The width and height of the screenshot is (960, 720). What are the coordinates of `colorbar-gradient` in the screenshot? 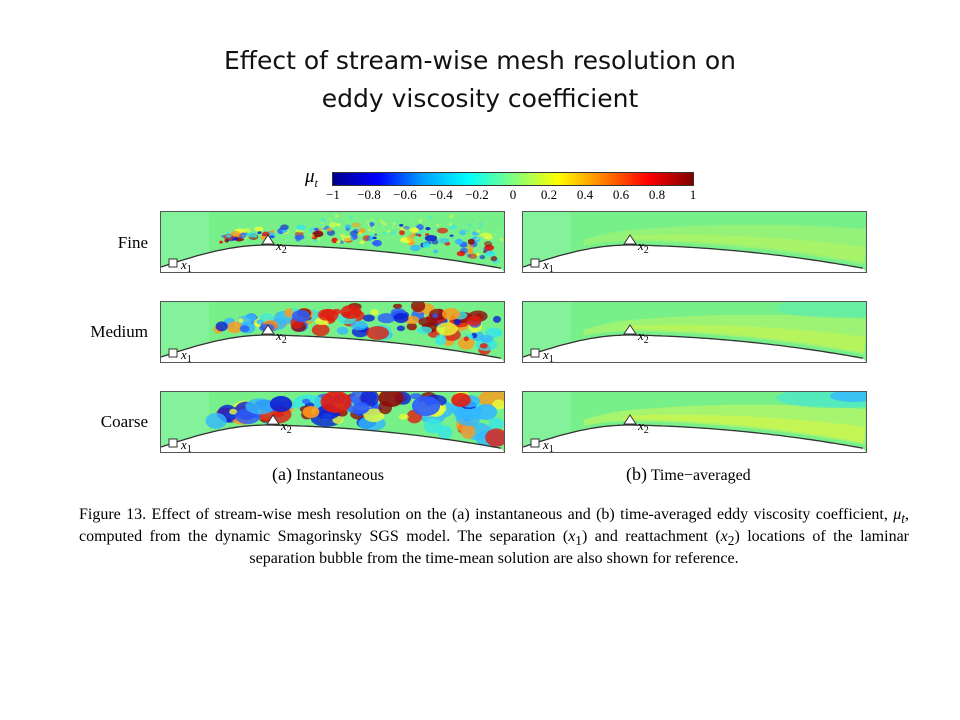 It's located at (513, 179).